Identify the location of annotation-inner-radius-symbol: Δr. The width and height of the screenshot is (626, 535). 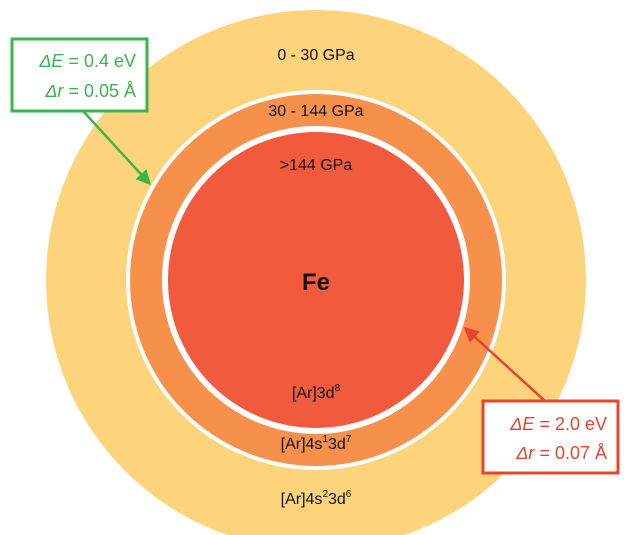
(525, 453).